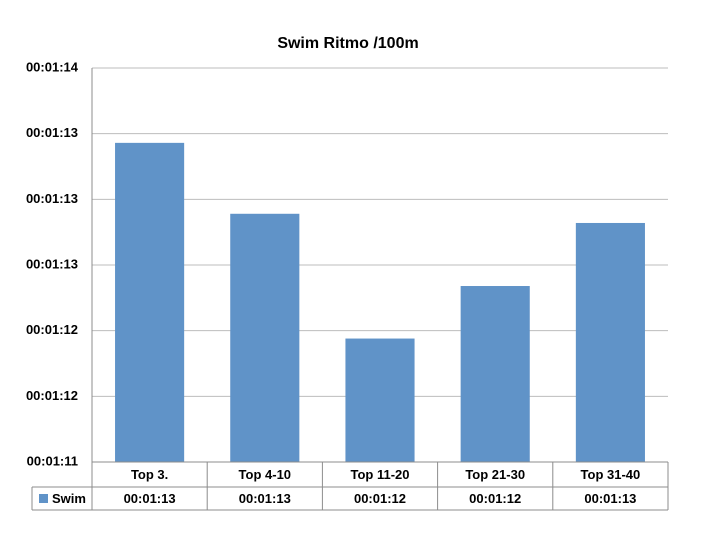 The width and height of the screenshot is (720, 540). I want to click on y-tick-label: 00:01:14, so click(52, 66).